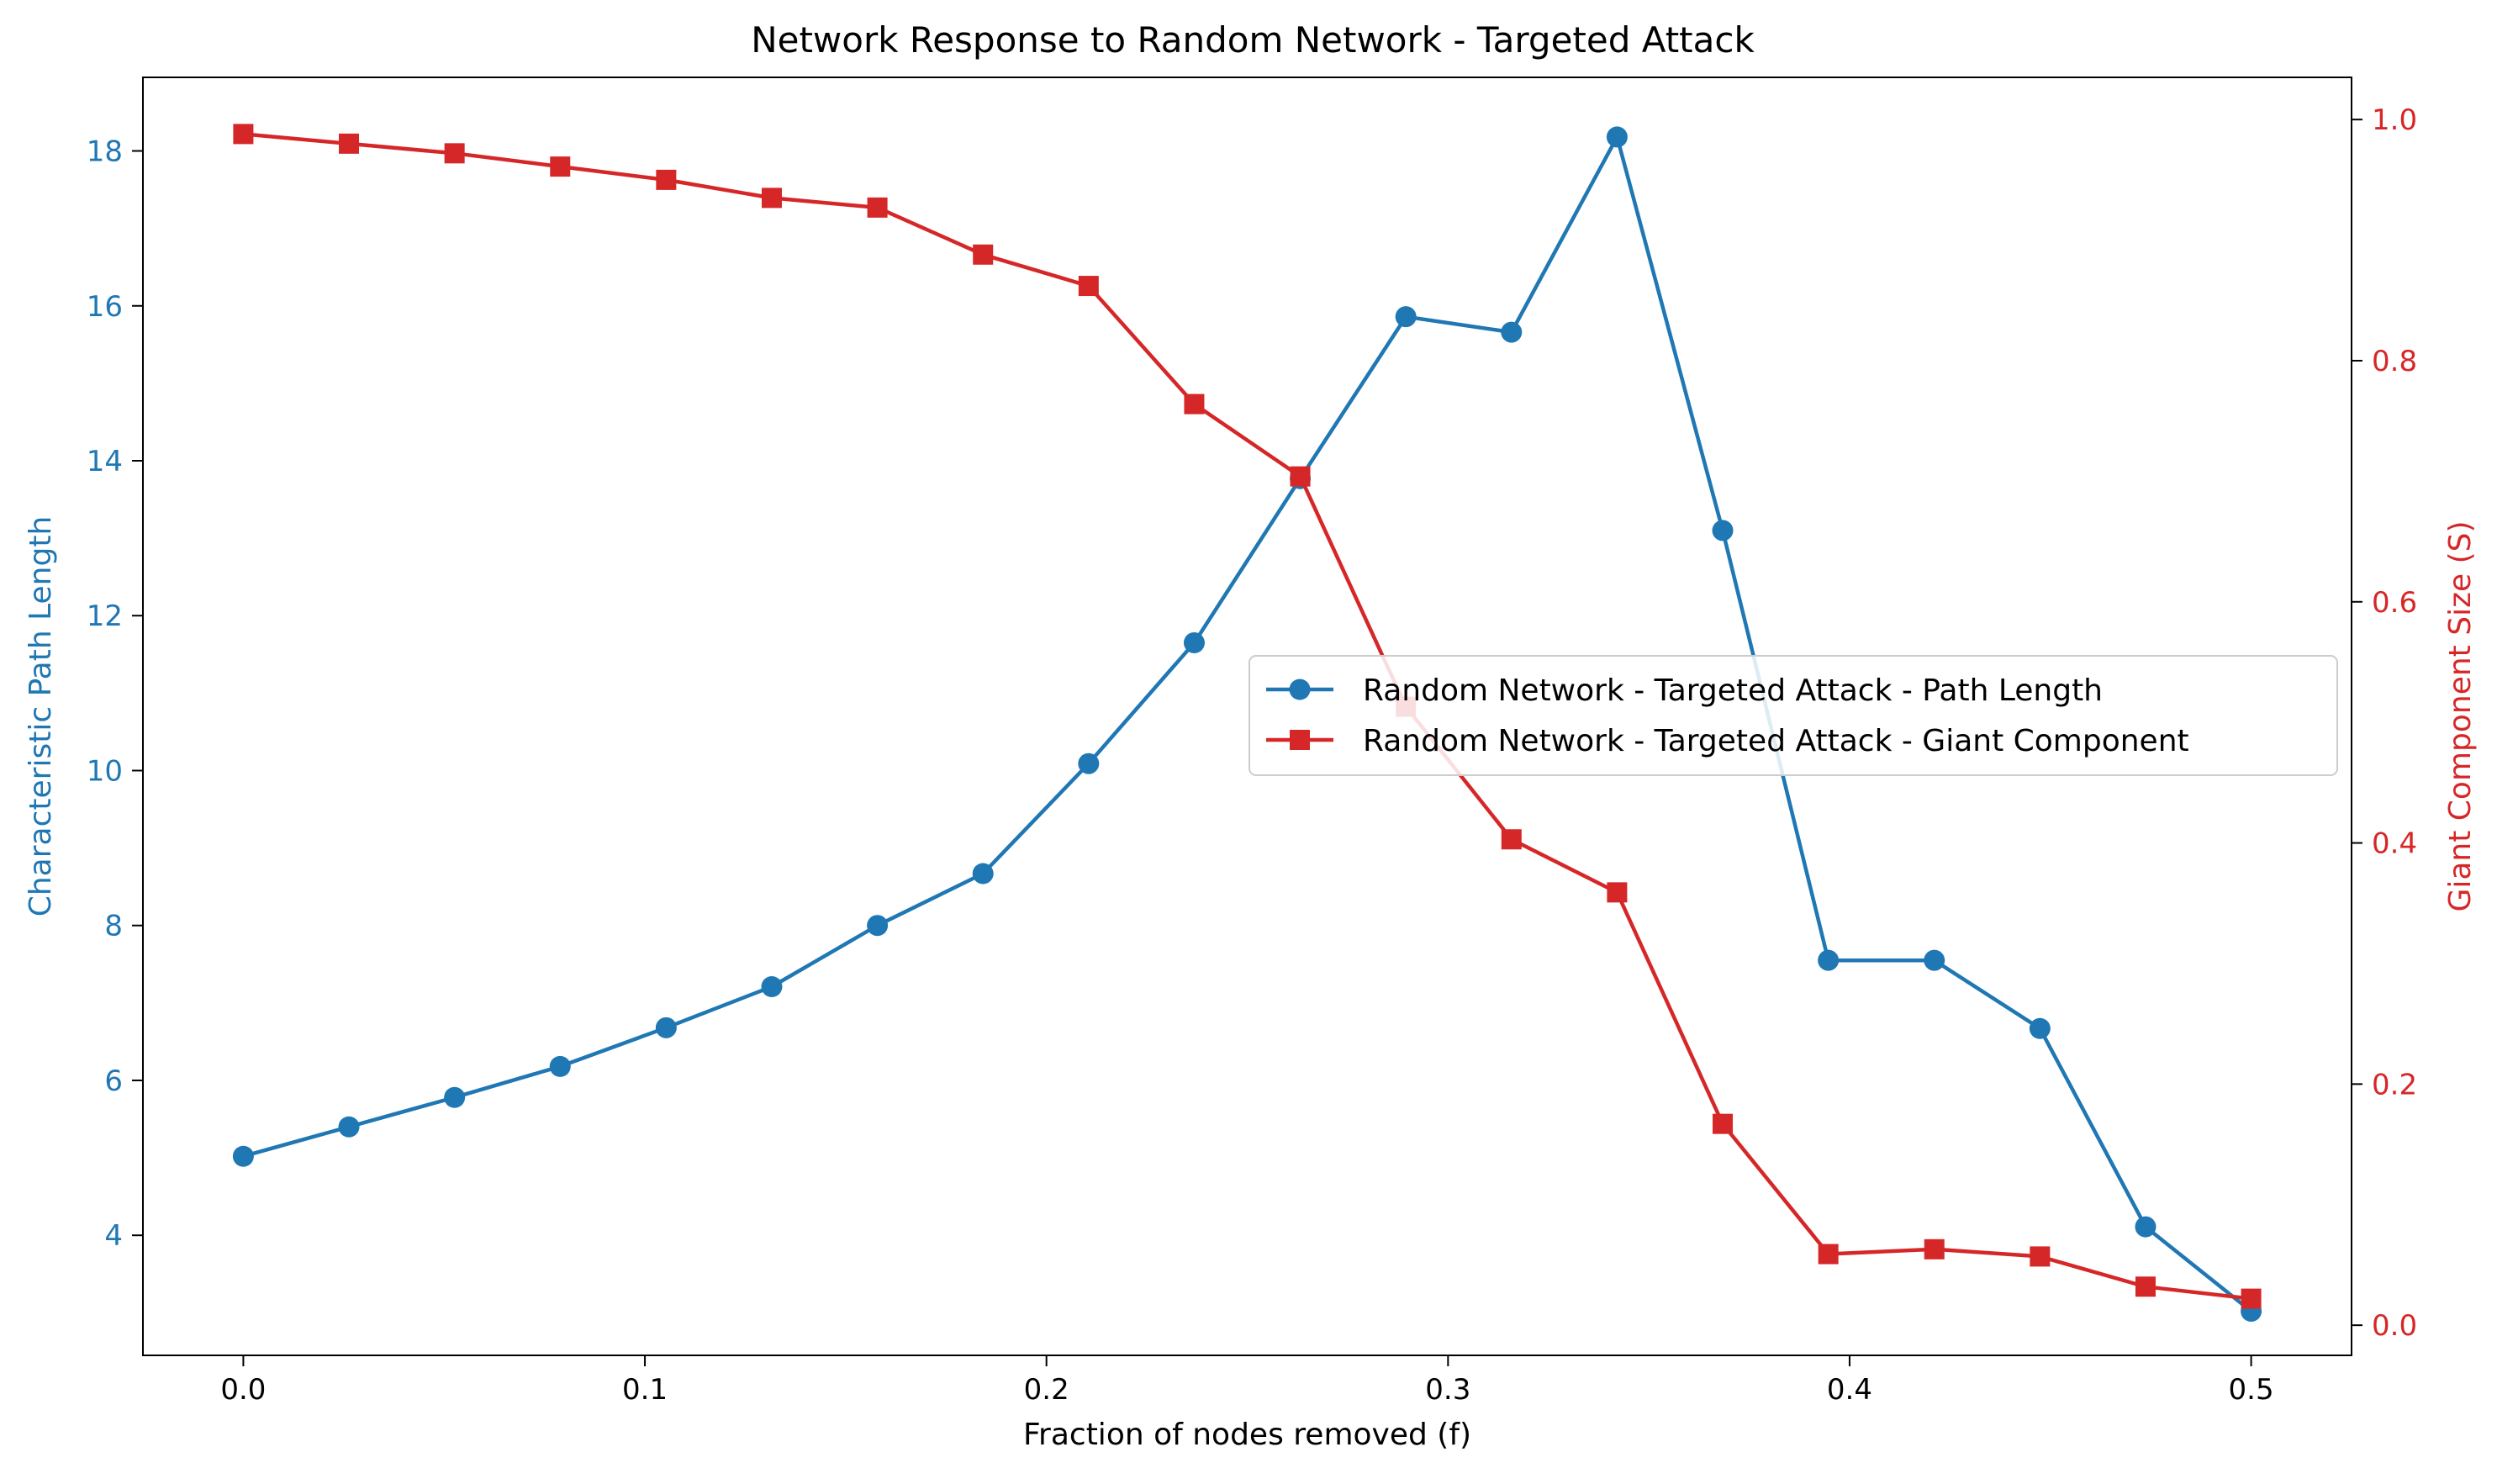 The image size is (2497, 1484). I want to click on x-tick-label: 0.2, so click(1046, 1390).